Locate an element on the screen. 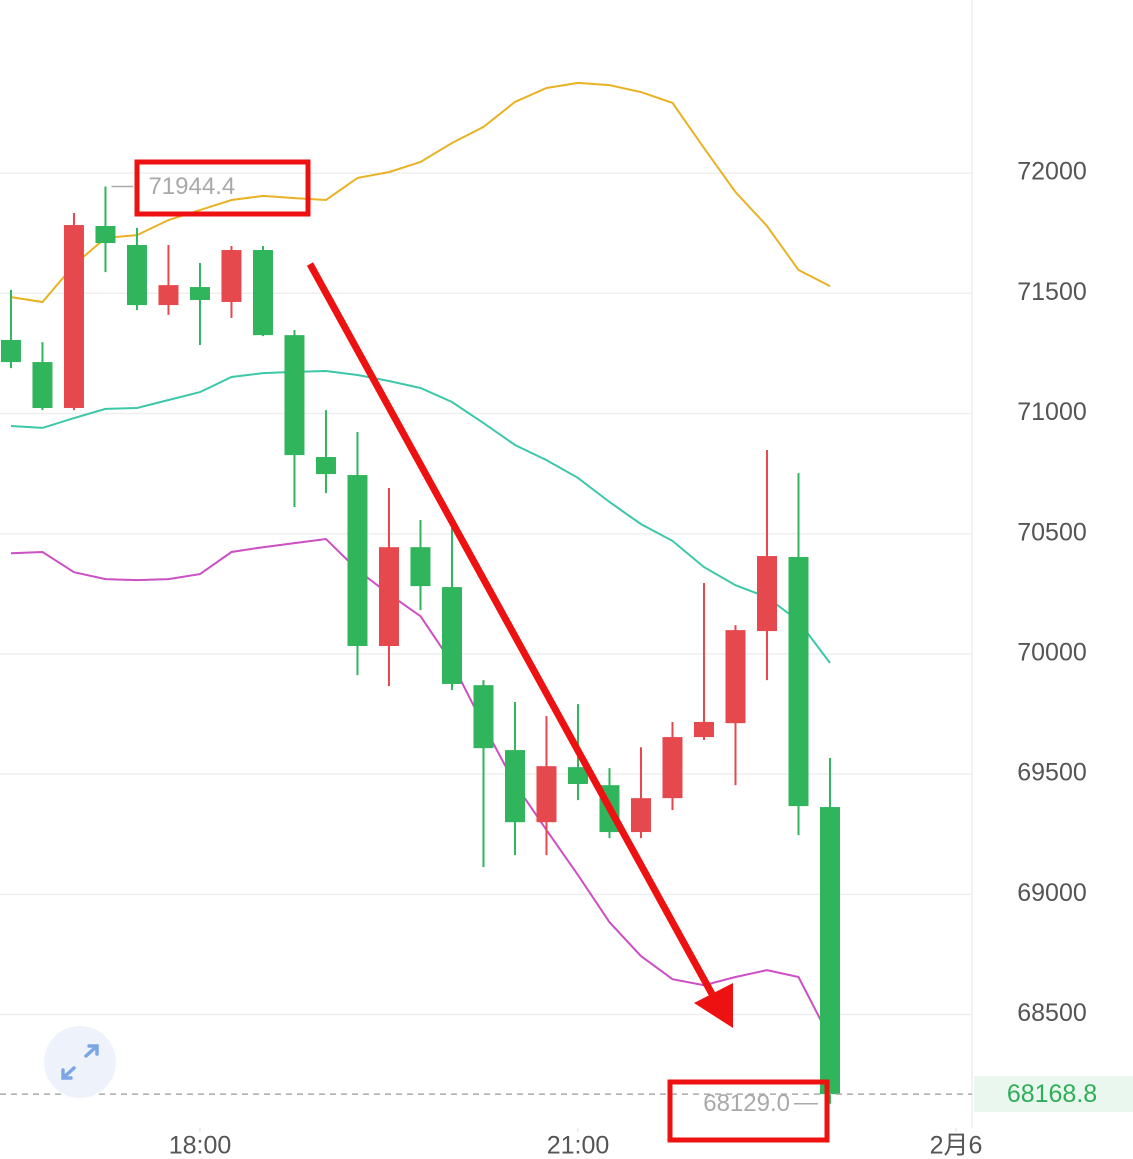 The height and width of the screenshot is (1159, 1133). last-price-badge is located at coordinates (1053, 1094).